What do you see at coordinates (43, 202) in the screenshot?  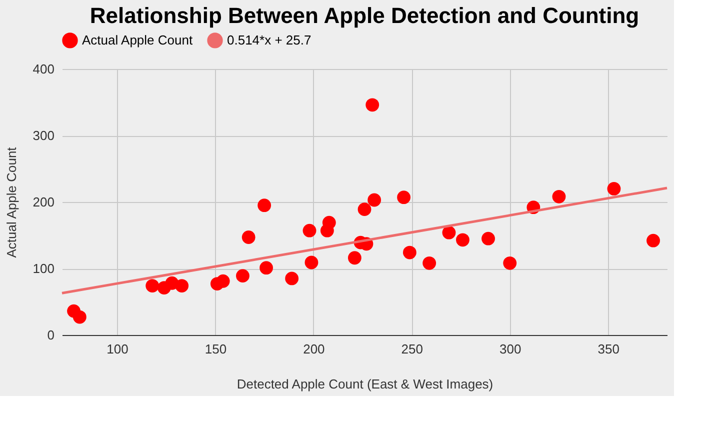 I see `y-tick-label: 200` at bounding box center [43, 202].